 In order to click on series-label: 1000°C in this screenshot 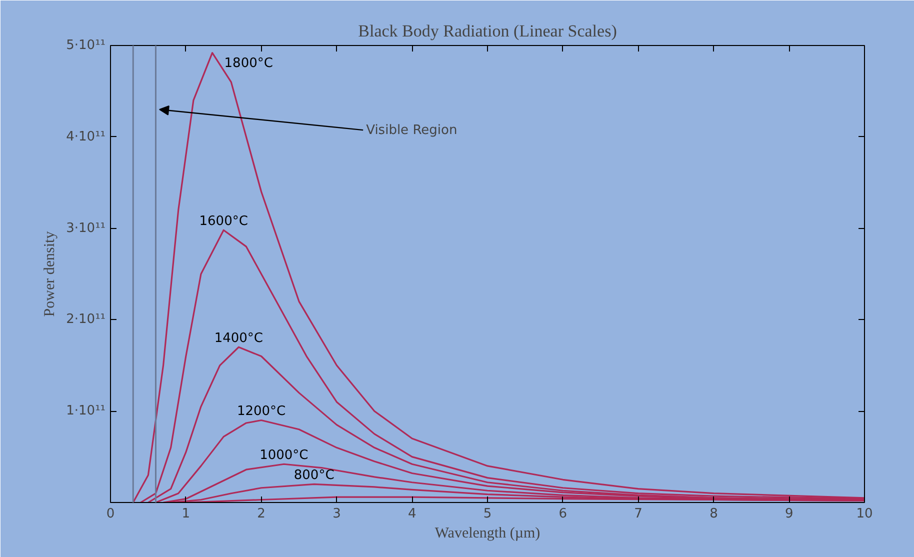, I will do `click(284, 456)`.